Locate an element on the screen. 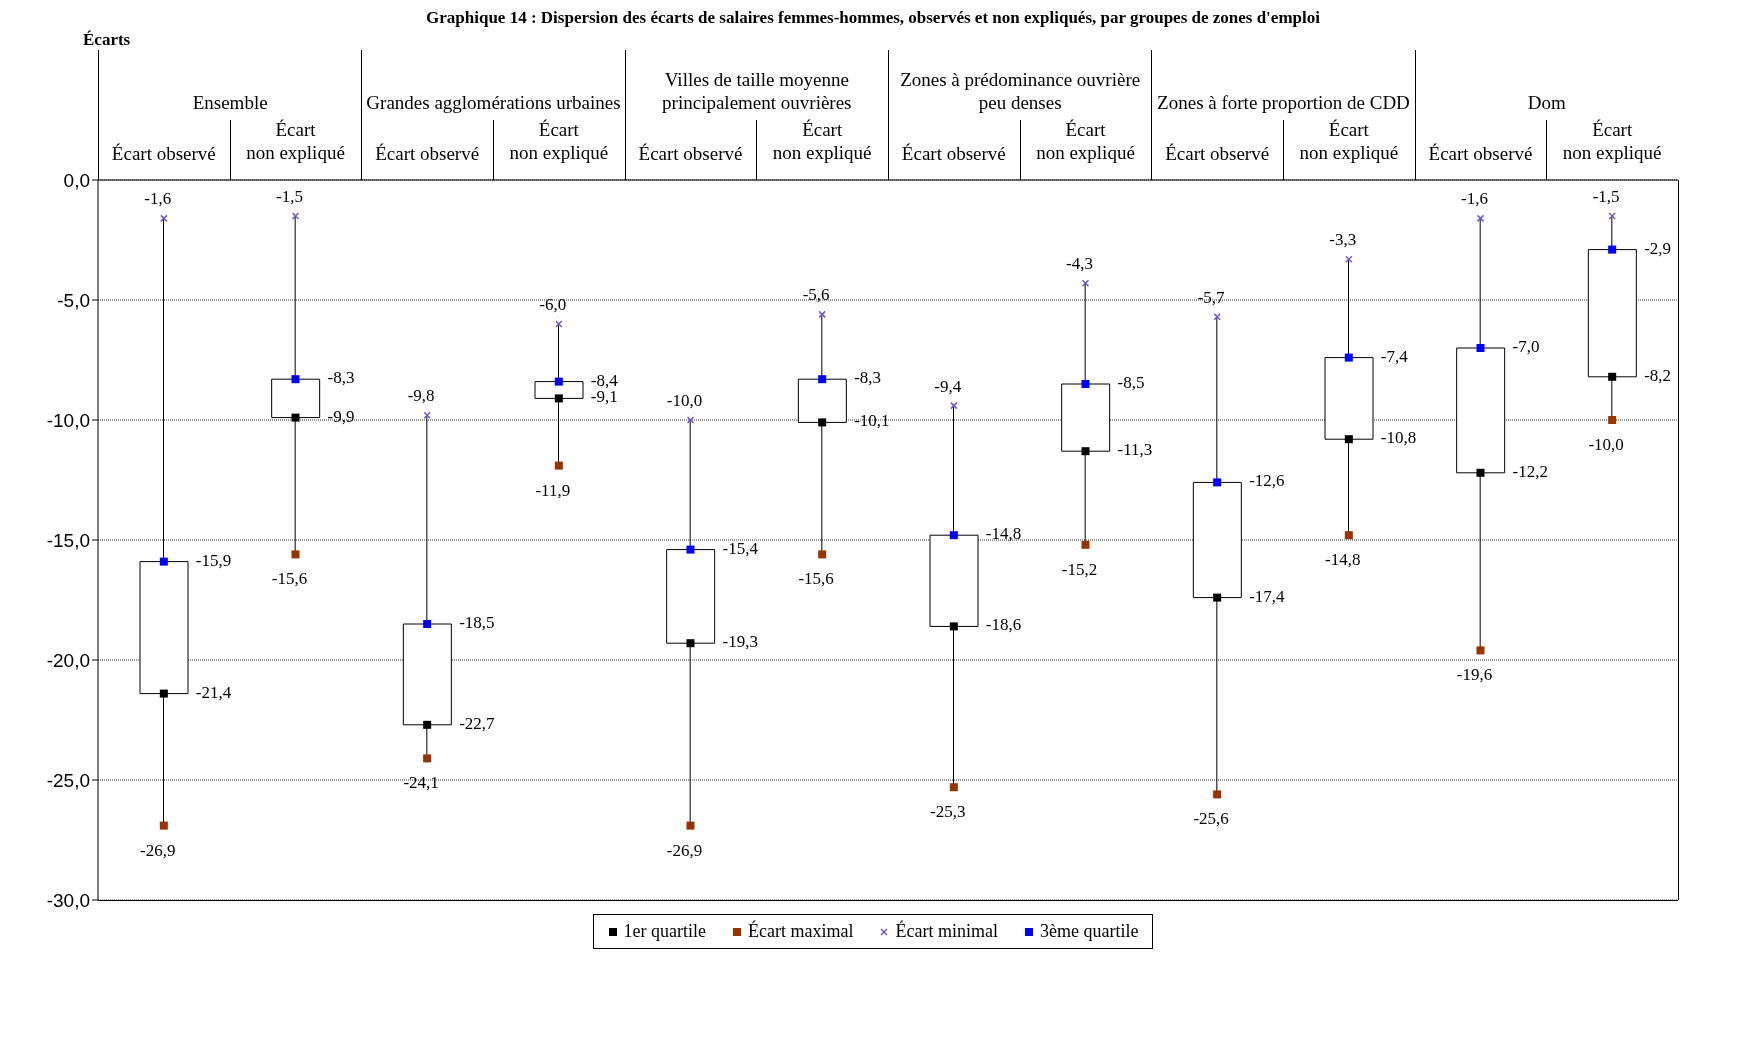  data-label: -5,7 is located at coordinates (1211, 297).